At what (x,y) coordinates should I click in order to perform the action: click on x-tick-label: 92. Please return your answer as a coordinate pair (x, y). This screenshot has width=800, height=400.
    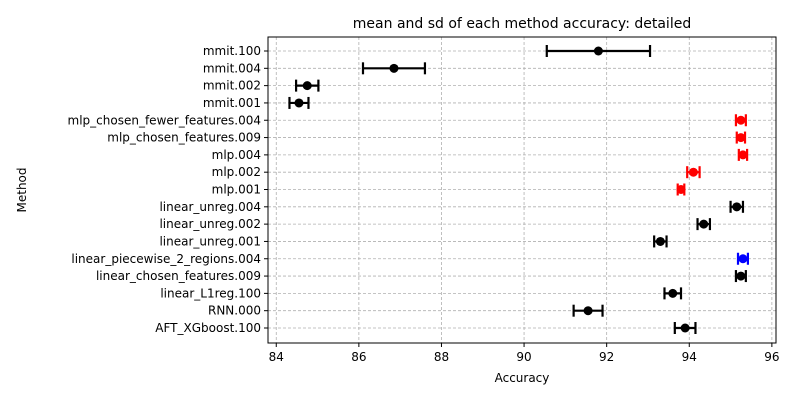
    Looking at the image, I should click on (606, 357).